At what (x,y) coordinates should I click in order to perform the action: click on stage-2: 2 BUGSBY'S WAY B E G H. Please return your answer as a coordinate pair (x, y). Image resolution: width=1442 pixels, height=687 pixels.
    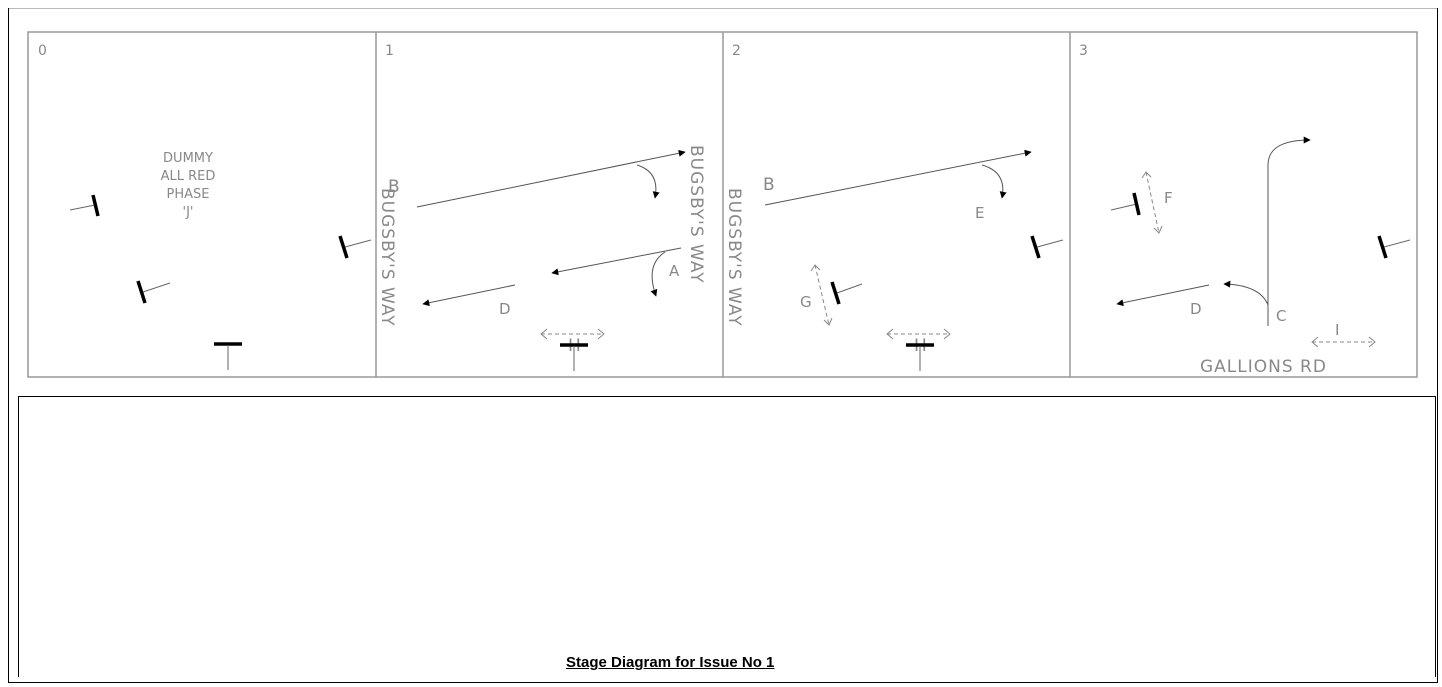
    Looking at the image, I should click on (894, 207).